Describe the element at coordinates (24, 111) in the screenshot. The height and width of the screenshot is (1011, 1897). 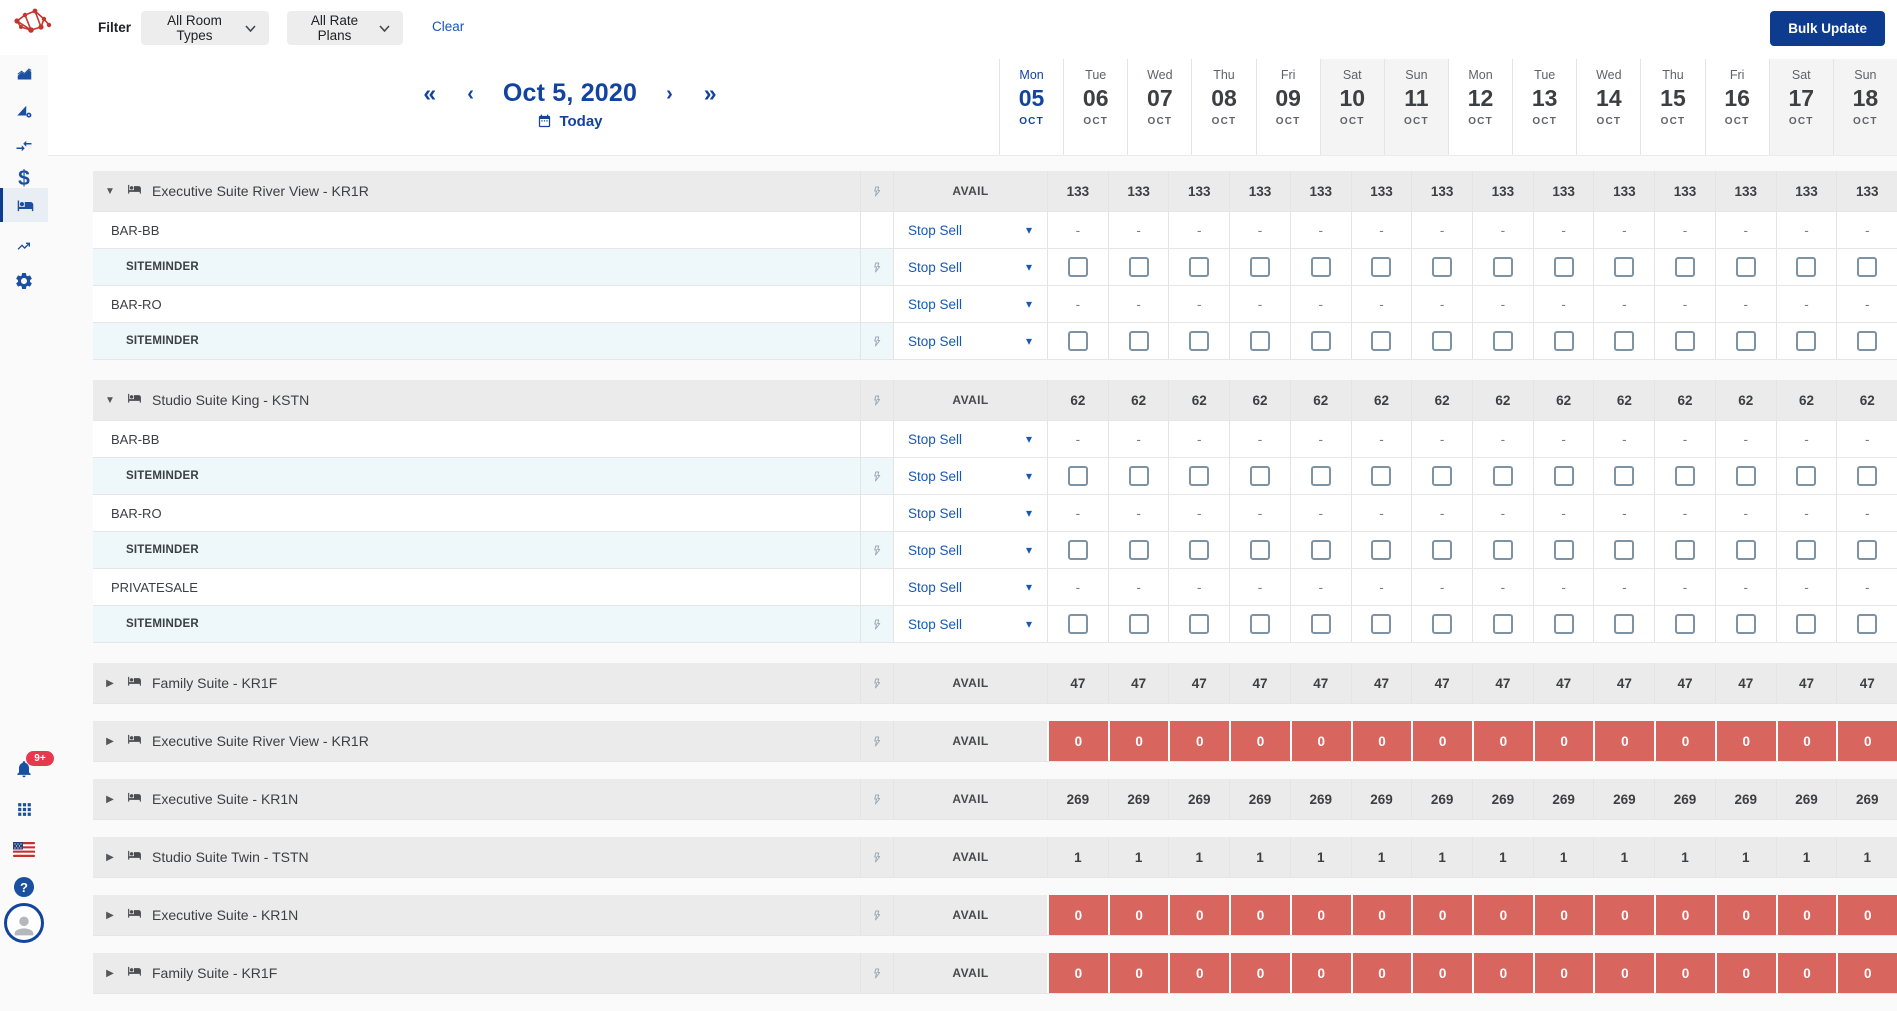
I see `sidebar-item-rate-analytics` at that location.